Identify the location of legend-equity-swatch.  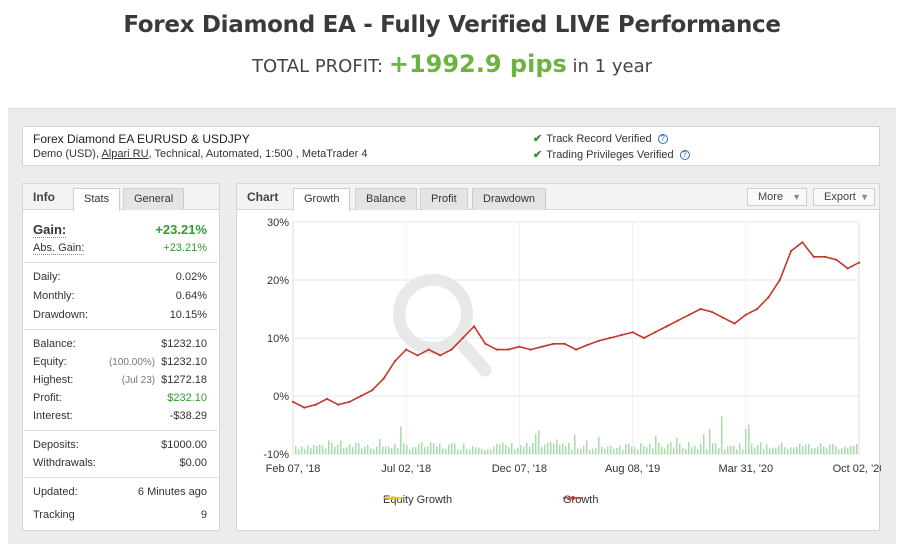
(393, 498).